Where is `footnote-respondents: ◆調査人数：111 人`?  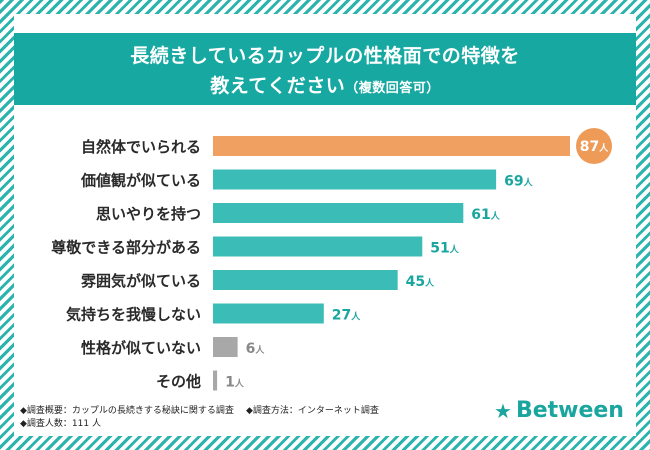 footnote-respondents: ◆調査人数：111 人 is located at coordinates (60, 424).